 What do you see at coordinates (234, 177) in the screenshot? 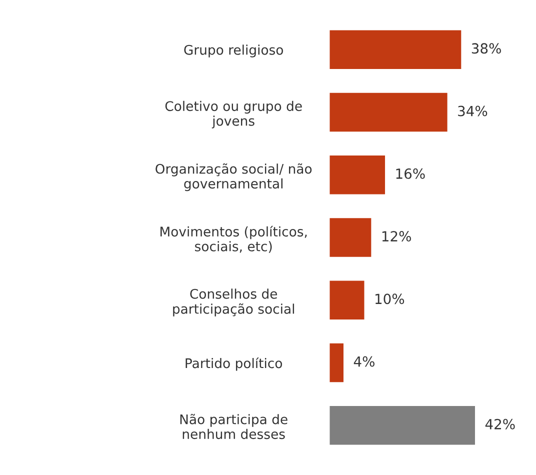
I see `y-tick-label: Organização social/ não governamental` at bounding box center [234, 177].